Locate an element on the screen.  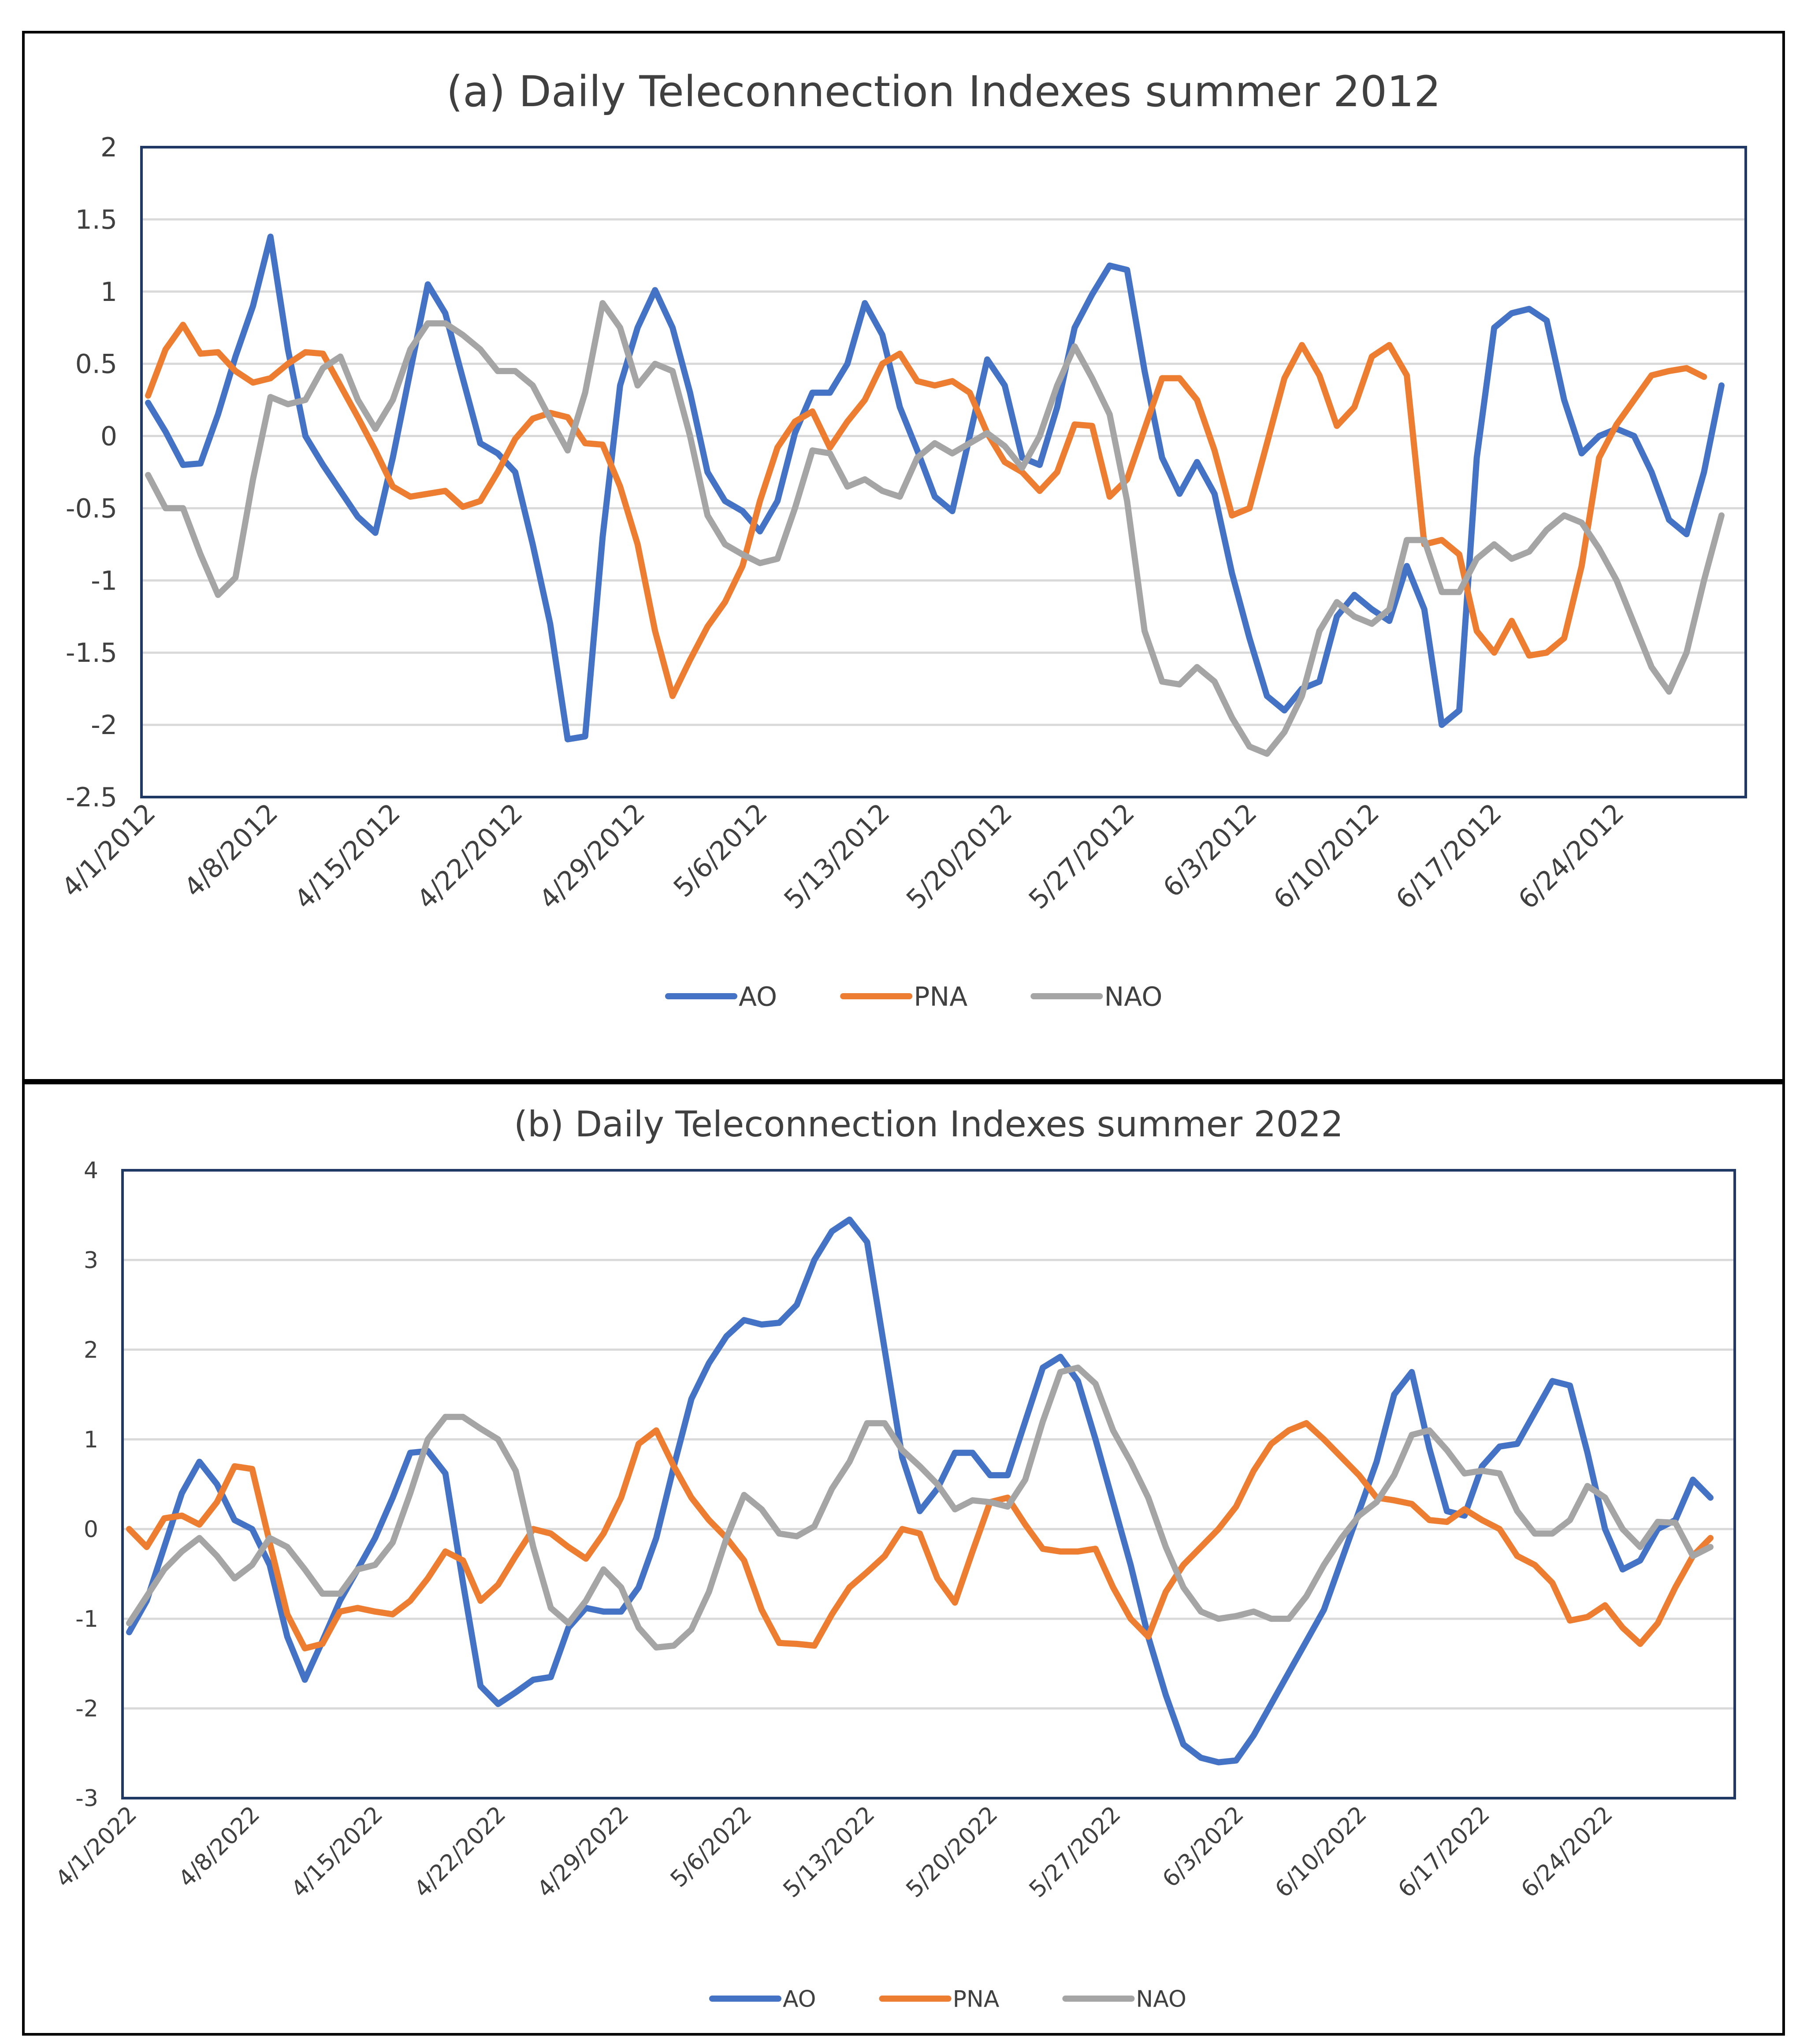
chart-b-xtick-label: 4/15/2022 is located at coordinates (337, 1852).